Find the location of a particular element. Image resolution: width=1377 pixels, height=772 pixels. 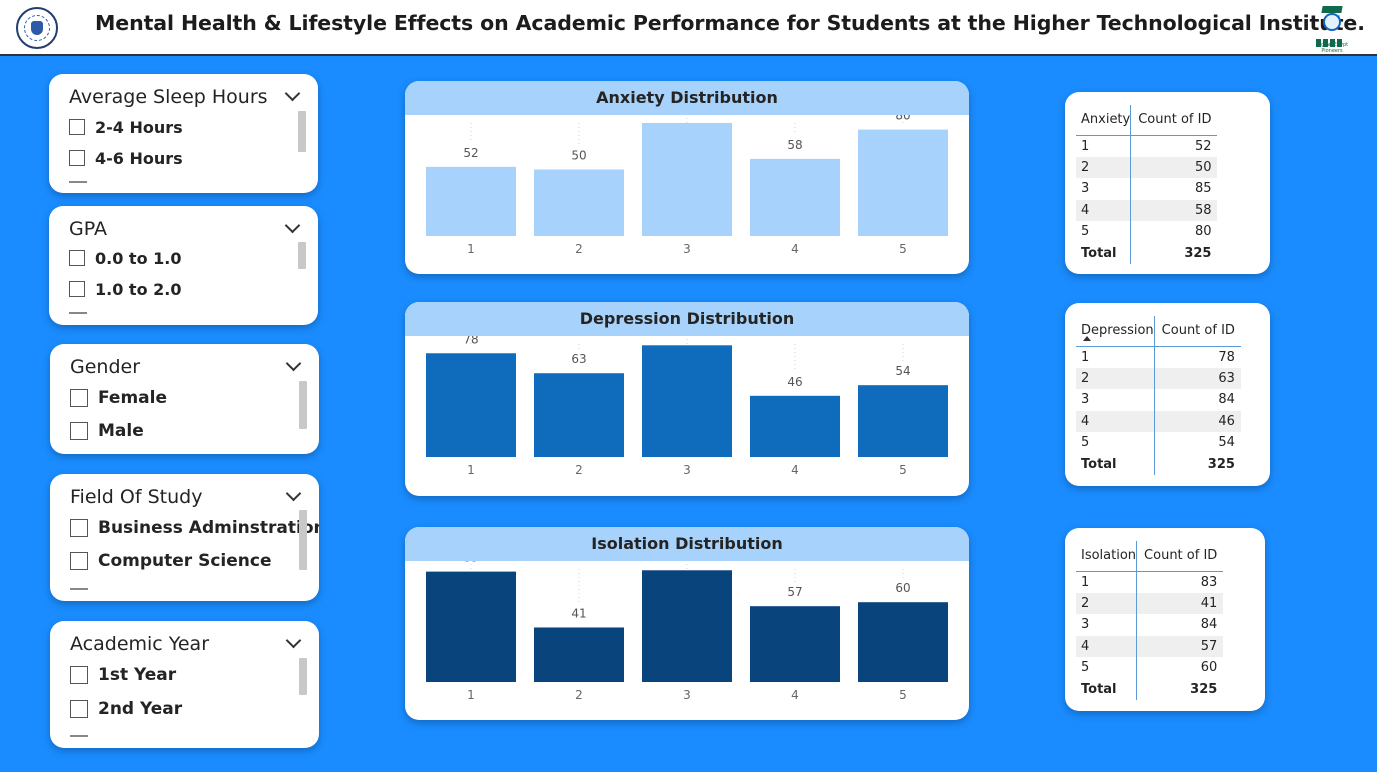

table-cell: 52 is located at coordinates (1174, 146).